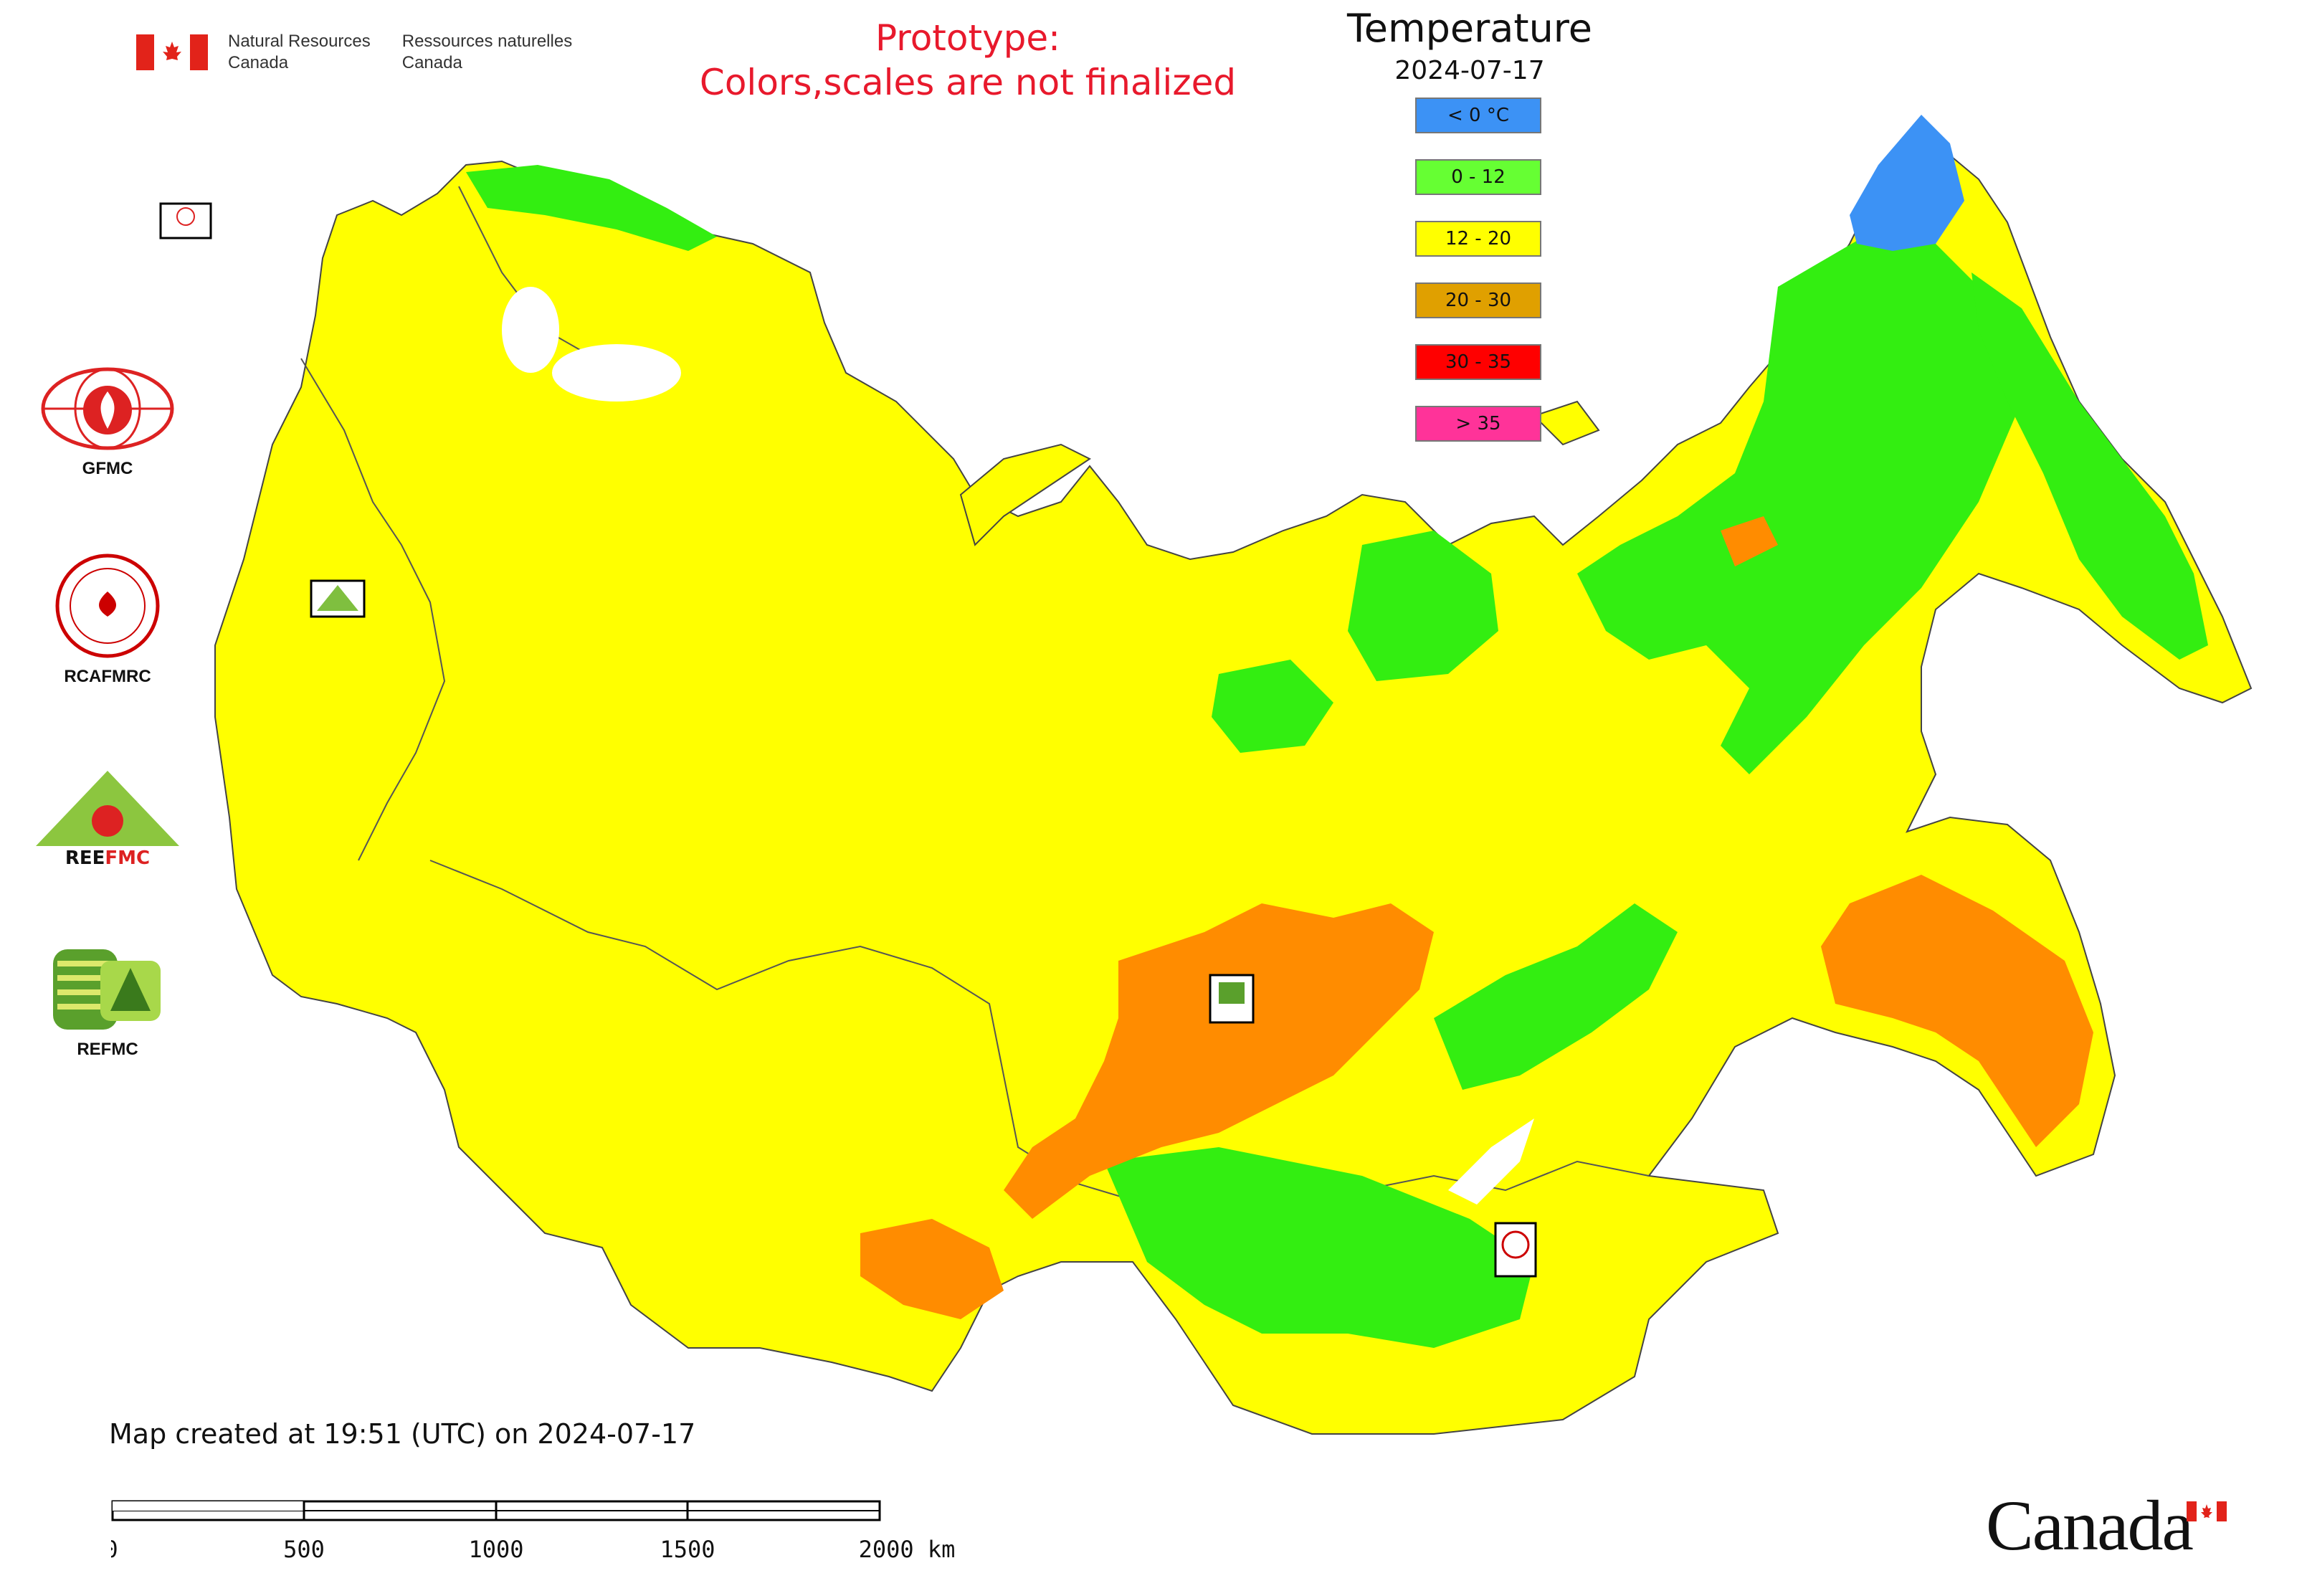  What do you see at coordinates (108, 858) in the screenshot?
I see `svg-text: REEFMC` at bounding box center [108, 858].